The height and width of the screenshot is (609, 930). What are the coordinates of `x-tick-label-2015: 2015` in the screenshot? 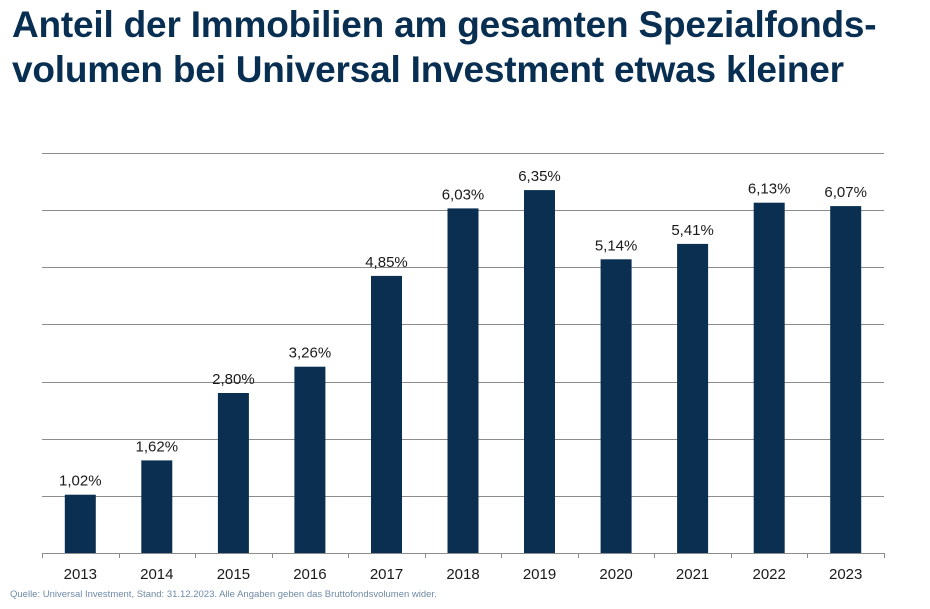 It's located at (233, 574).